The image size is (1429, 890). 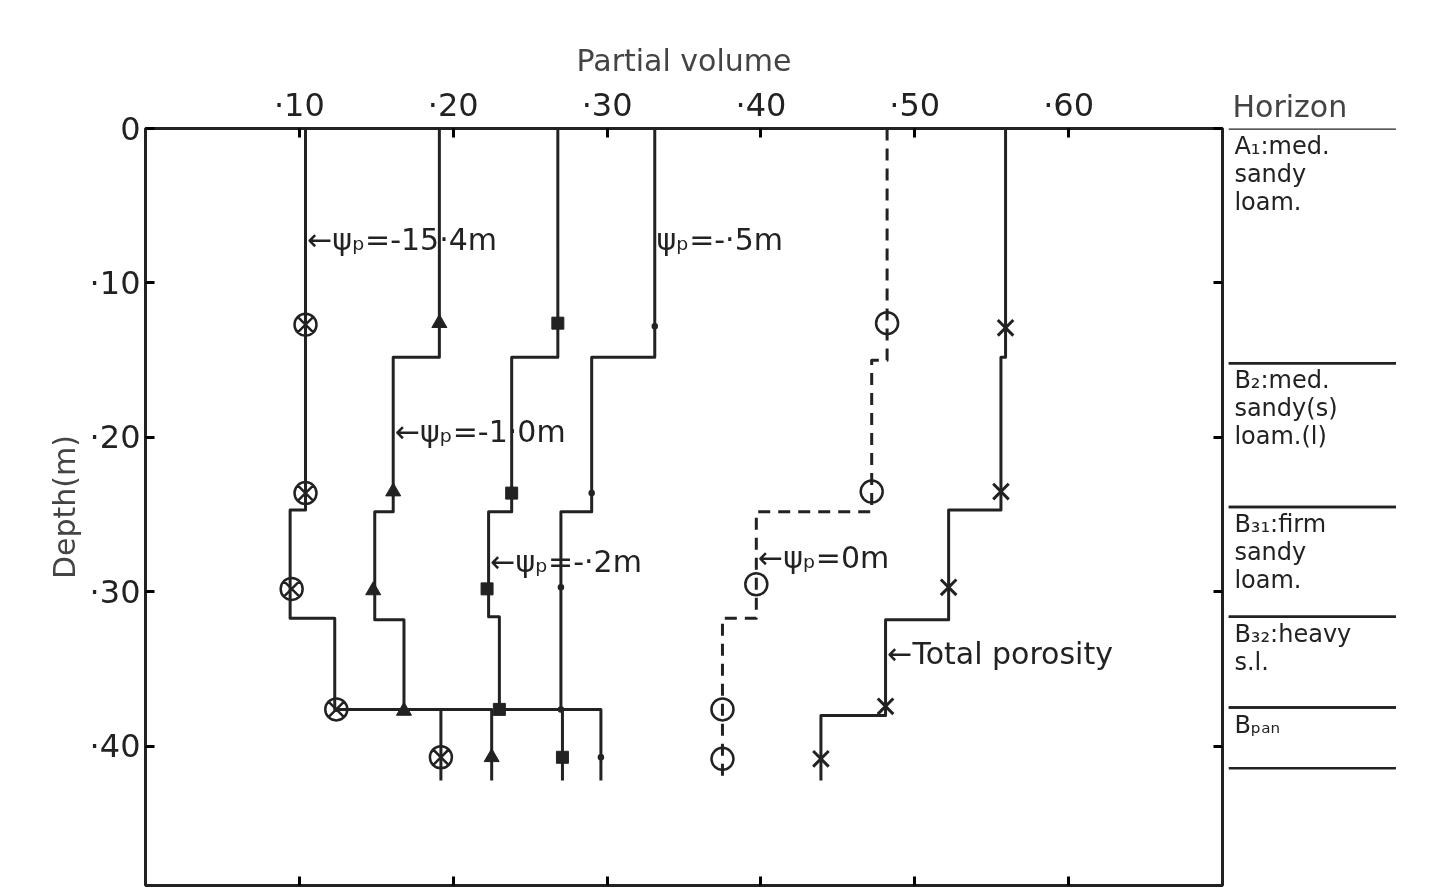 I want to click on annotation: ←ψₚ=0m, so click(x=824, y=558).